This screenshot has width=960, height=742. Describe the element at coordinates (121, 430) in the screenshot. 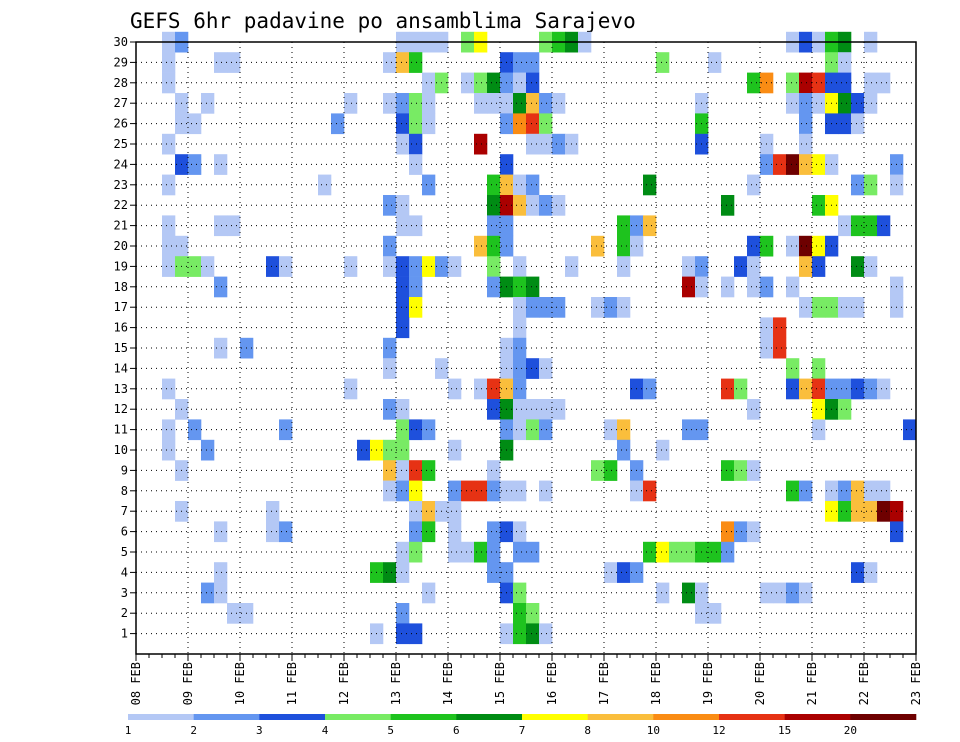

I see `y-tick-label: 11` at that location.